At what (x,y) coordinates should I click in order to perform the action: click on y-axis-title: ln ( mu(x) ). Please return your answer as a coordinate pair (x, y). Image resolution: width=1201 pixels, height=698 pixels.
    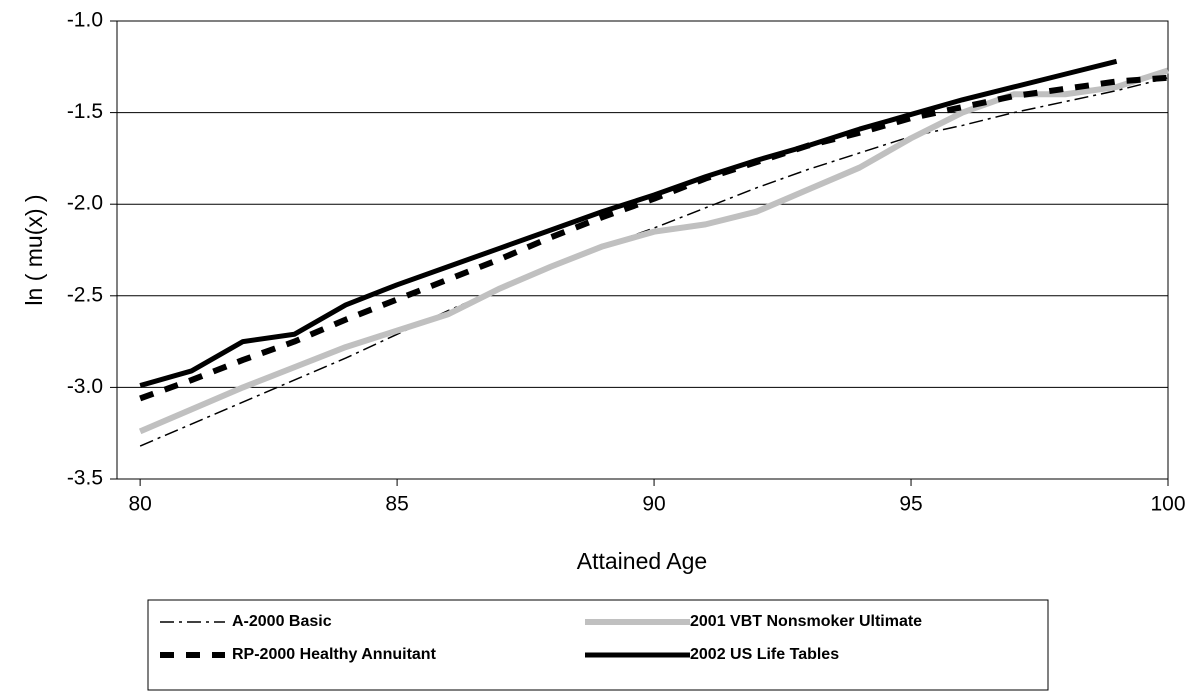
    Looking at the image, I should click on (34, 249).